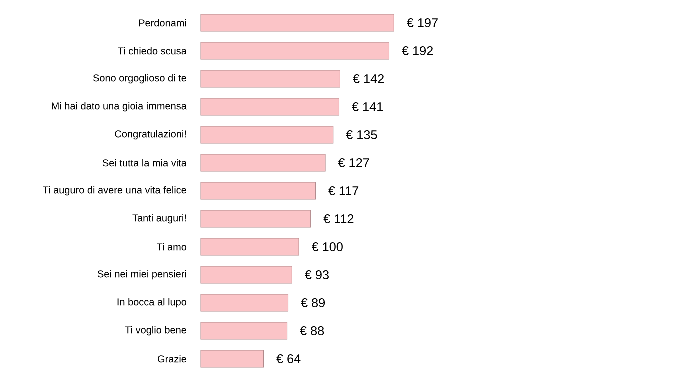  What do you see at coordinates (354, 163) in the screenshot?
I see `data-label: € 127` at bounding box center [354, 163].